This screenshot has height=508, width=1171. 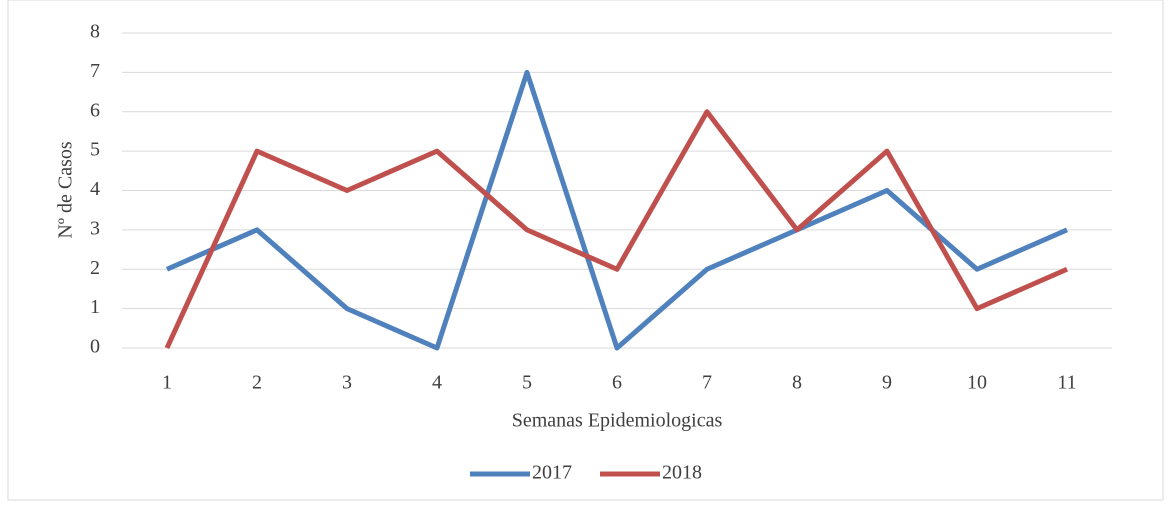 I want to click on y-tick-label: 6, so click(x=95, y=110).